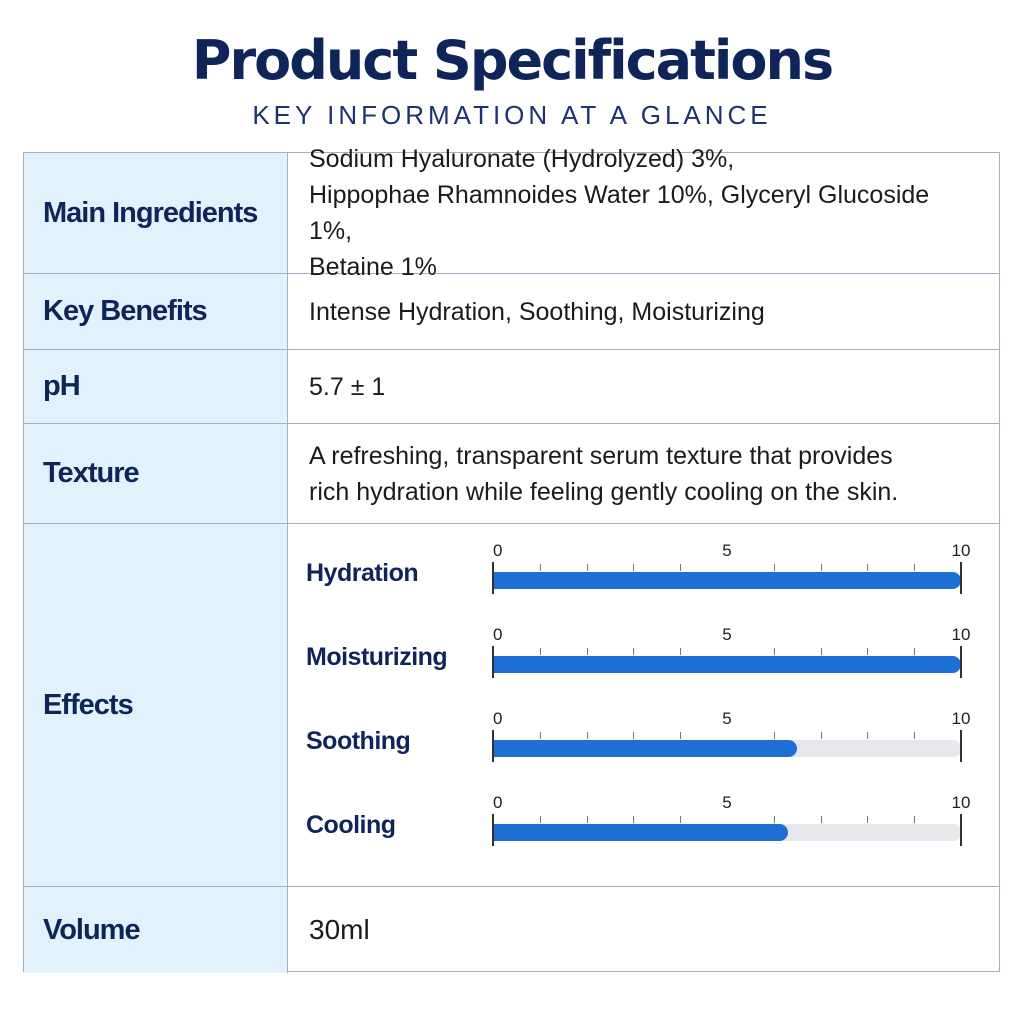 This screenshot has height=1024, width=1024. I want to click on spec-label: Main Ingredients, so click(156, 213).